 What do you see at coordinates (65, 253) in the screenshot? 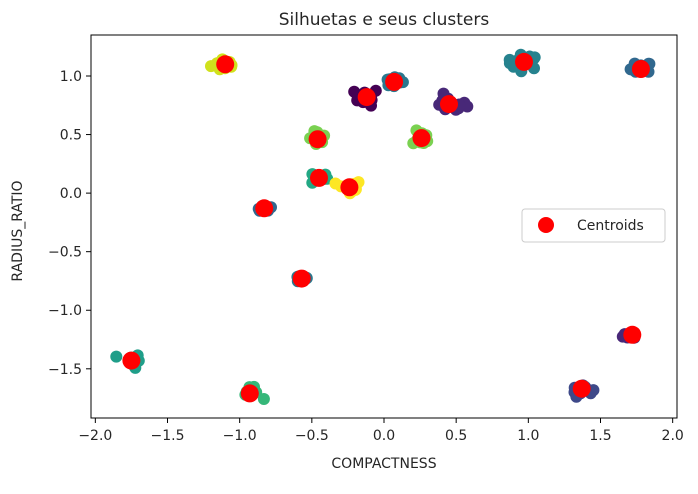
I see `y-tick-label: −0.5` at bounding box center [65, 253].